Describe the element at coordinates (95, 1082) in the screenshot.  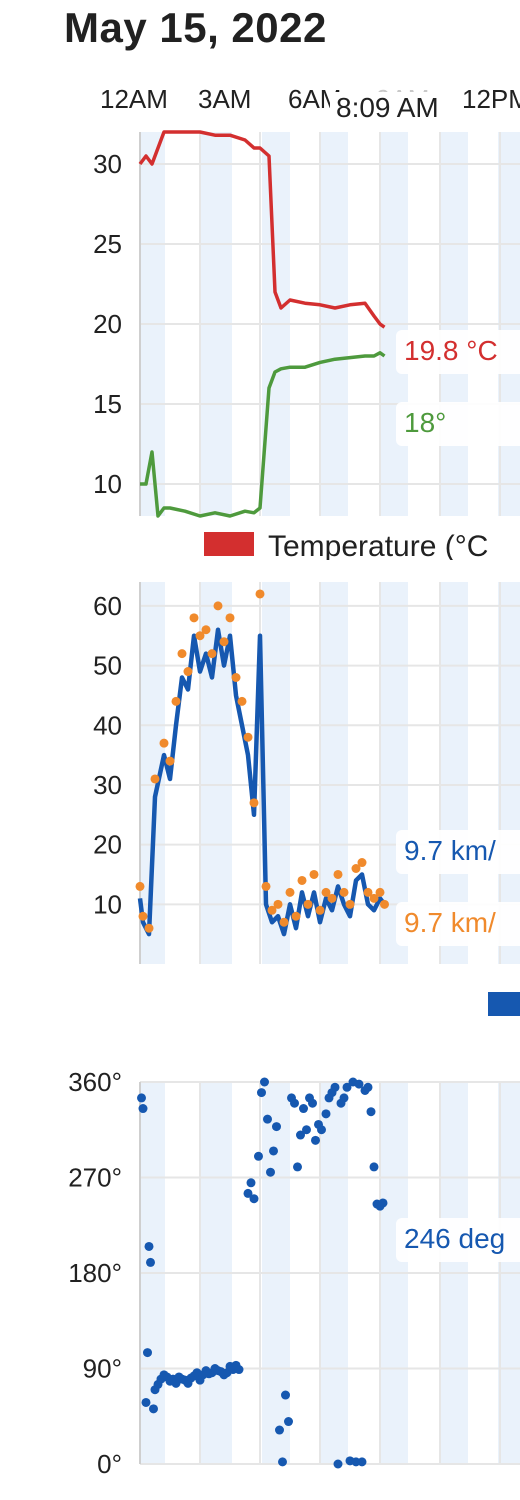
I see `y-tick-label: 360°` at that location.